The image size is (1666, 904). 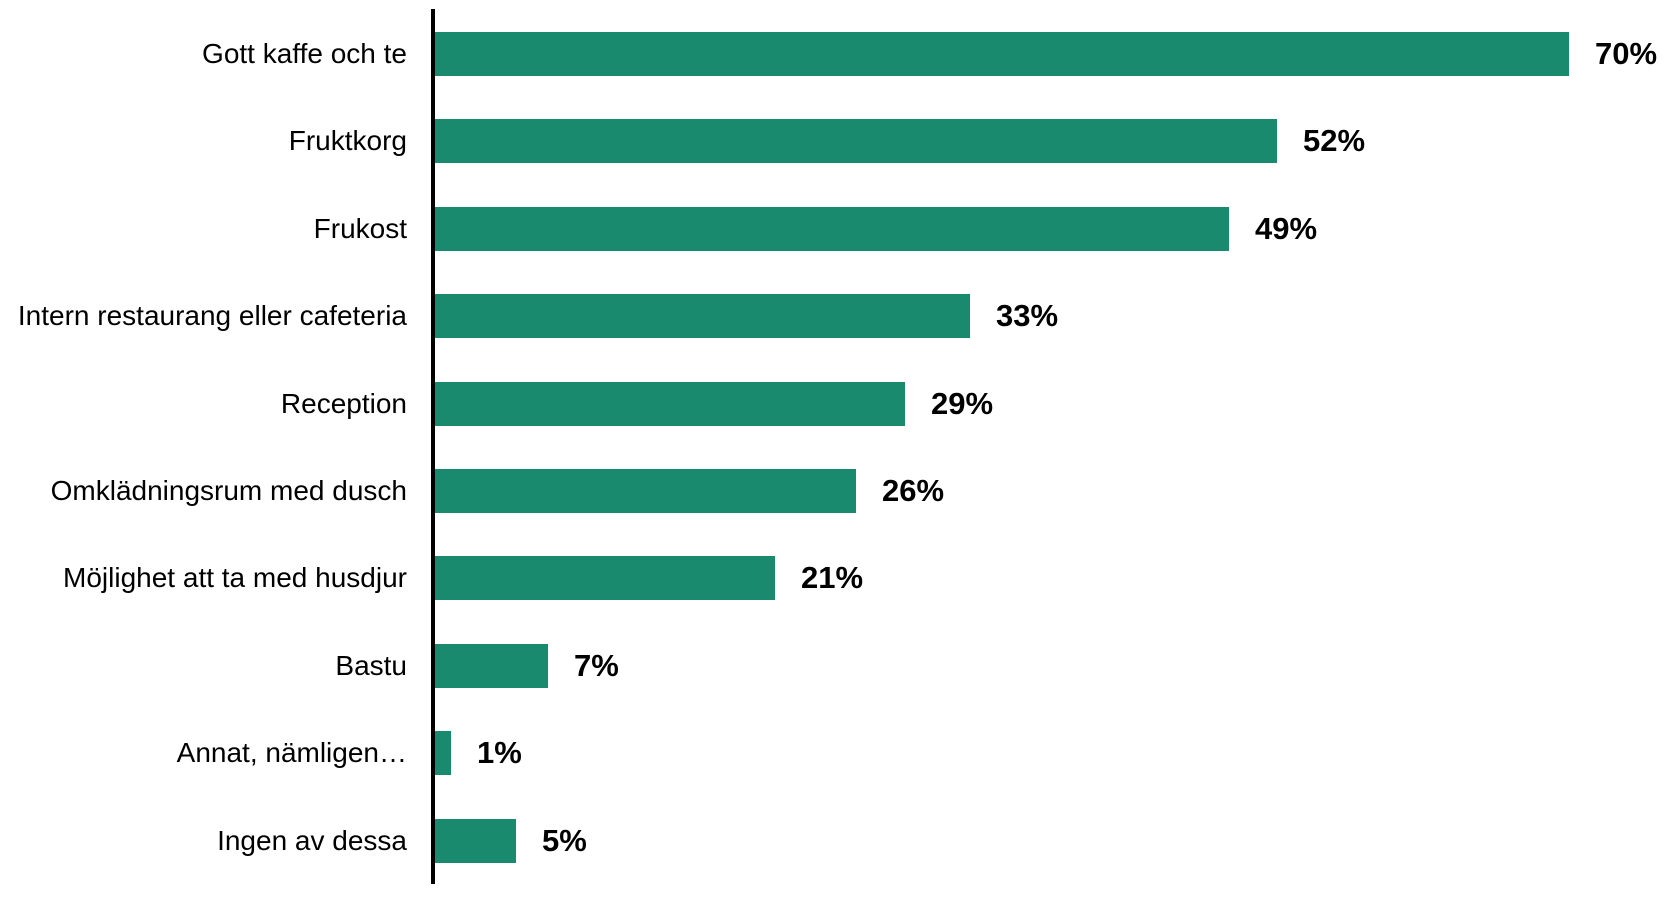 I want to click on category-label: Gott kaffe och te, so click(x=304, y=53).